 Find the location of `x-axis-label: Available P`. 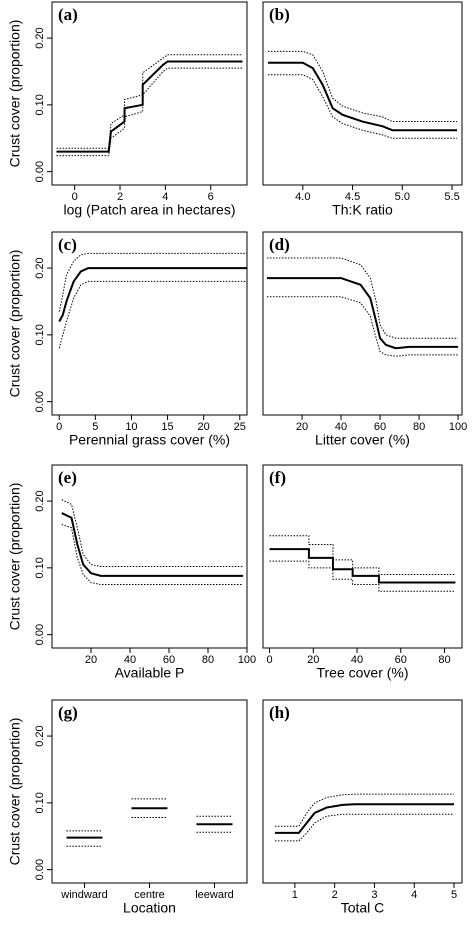

x-axis-label: Available P is located at coordinates (150, 673).